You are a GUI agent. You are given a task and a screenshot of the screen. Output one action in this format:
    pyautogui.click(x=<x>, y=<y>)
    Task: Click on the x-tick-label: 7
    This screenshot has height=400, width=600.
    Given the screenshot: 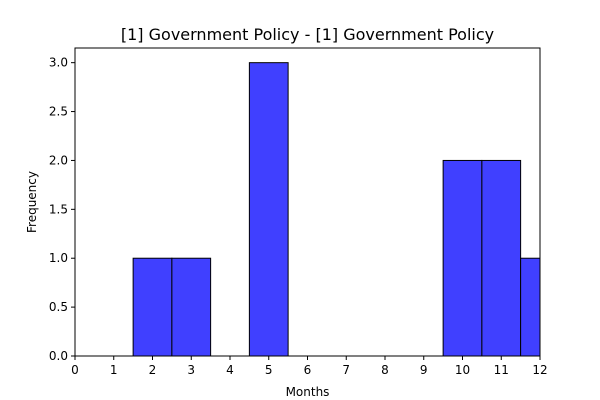 What is the action you would take?
    pyautogui.click(x=346, y=370)
    